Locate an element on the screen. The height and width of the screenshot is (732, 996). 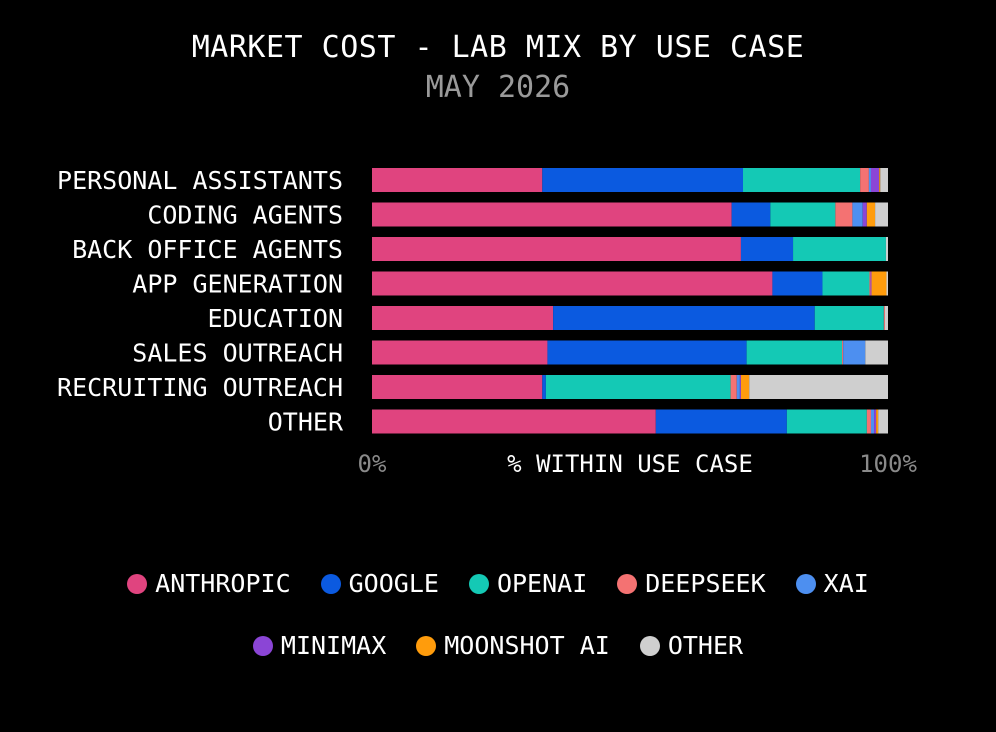
x-tick-label: 0% is located at coordinates (372, 464).